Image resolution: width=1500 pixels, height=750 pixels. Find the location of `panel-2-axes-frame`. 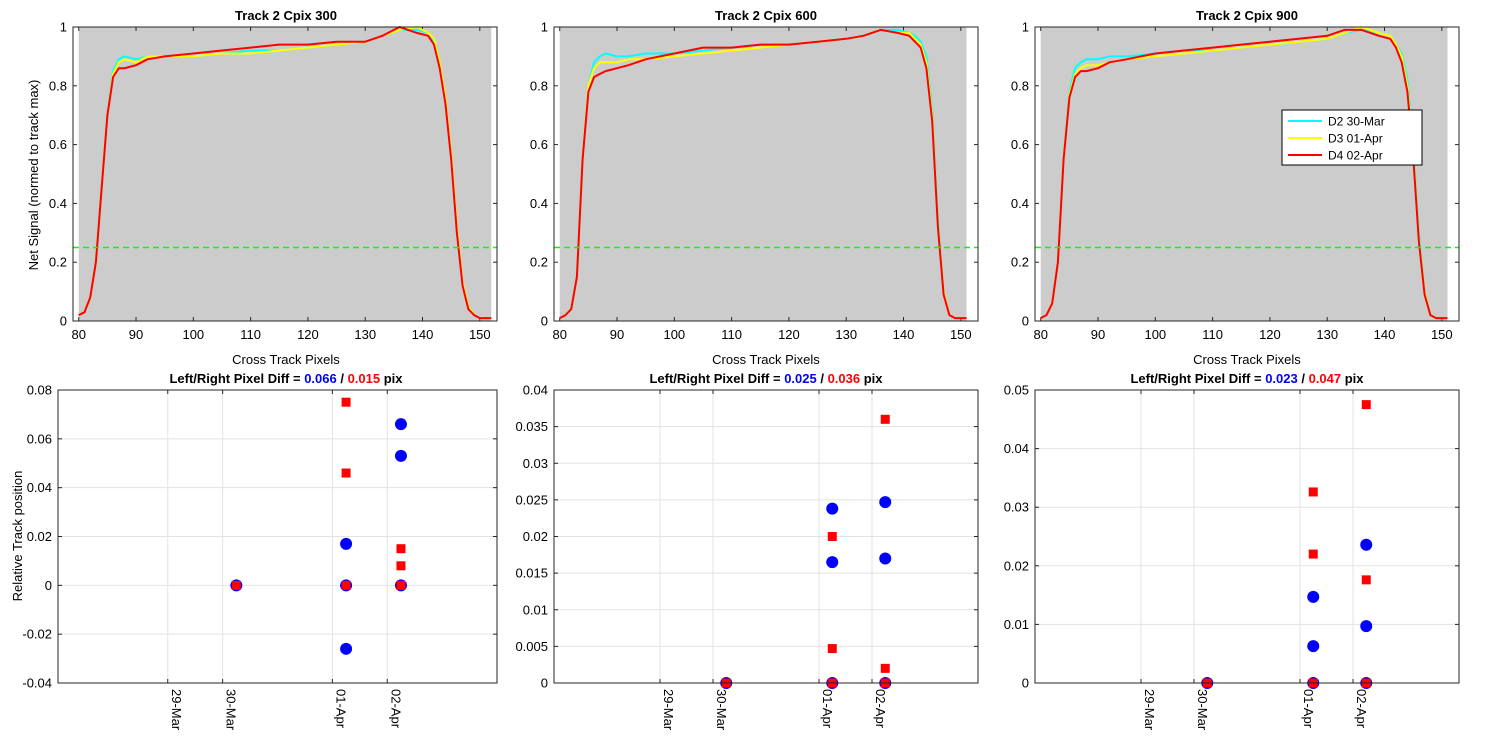

panel-2-axes-frame is located at coordinates (766, 174).